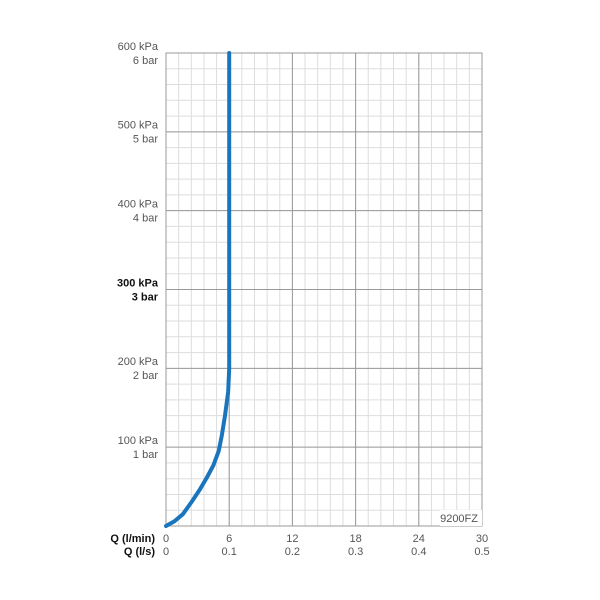 The width and height of the screenshot is (600, 600). I want to click on y2-tick-label: 1 bar, so click(145, 455).